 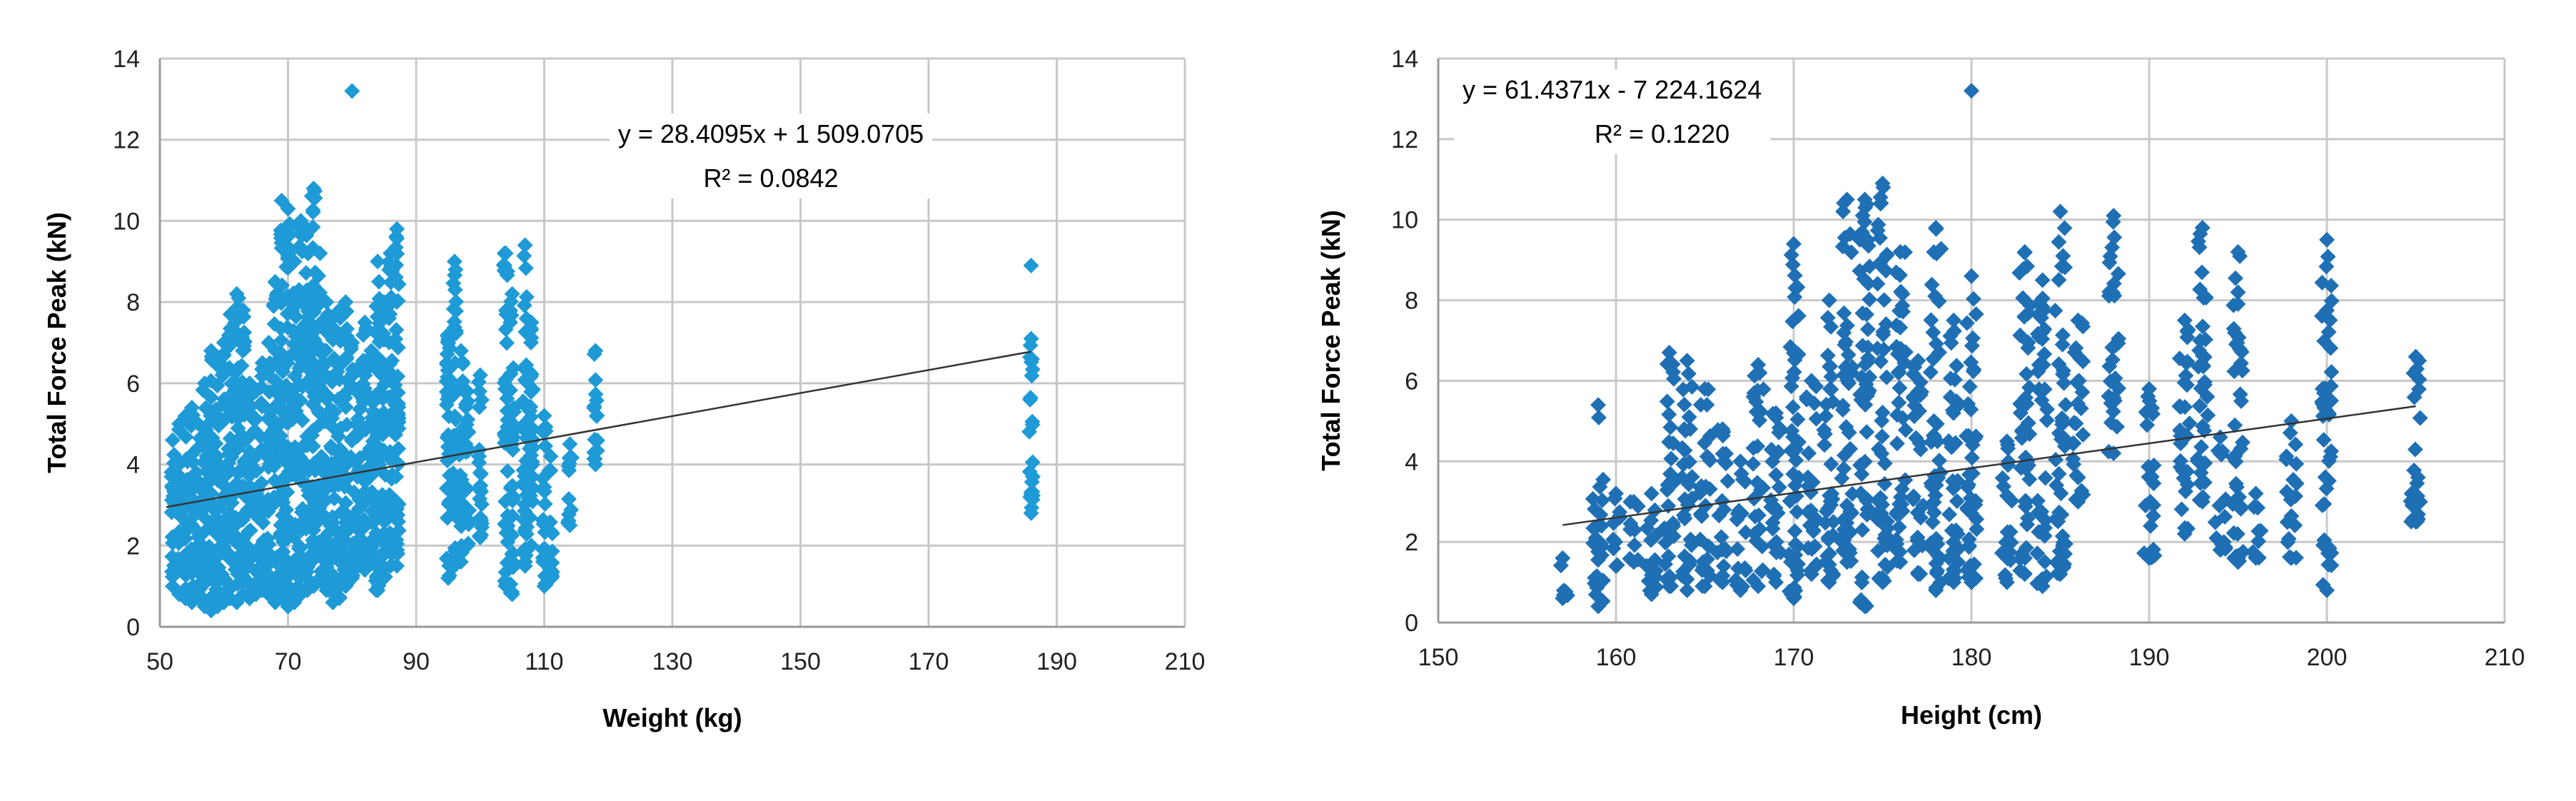 What do you see at coordinates (929, 661) in the screenshot?
I see `x-tick-label: 170` at bounding box center [929, 661].